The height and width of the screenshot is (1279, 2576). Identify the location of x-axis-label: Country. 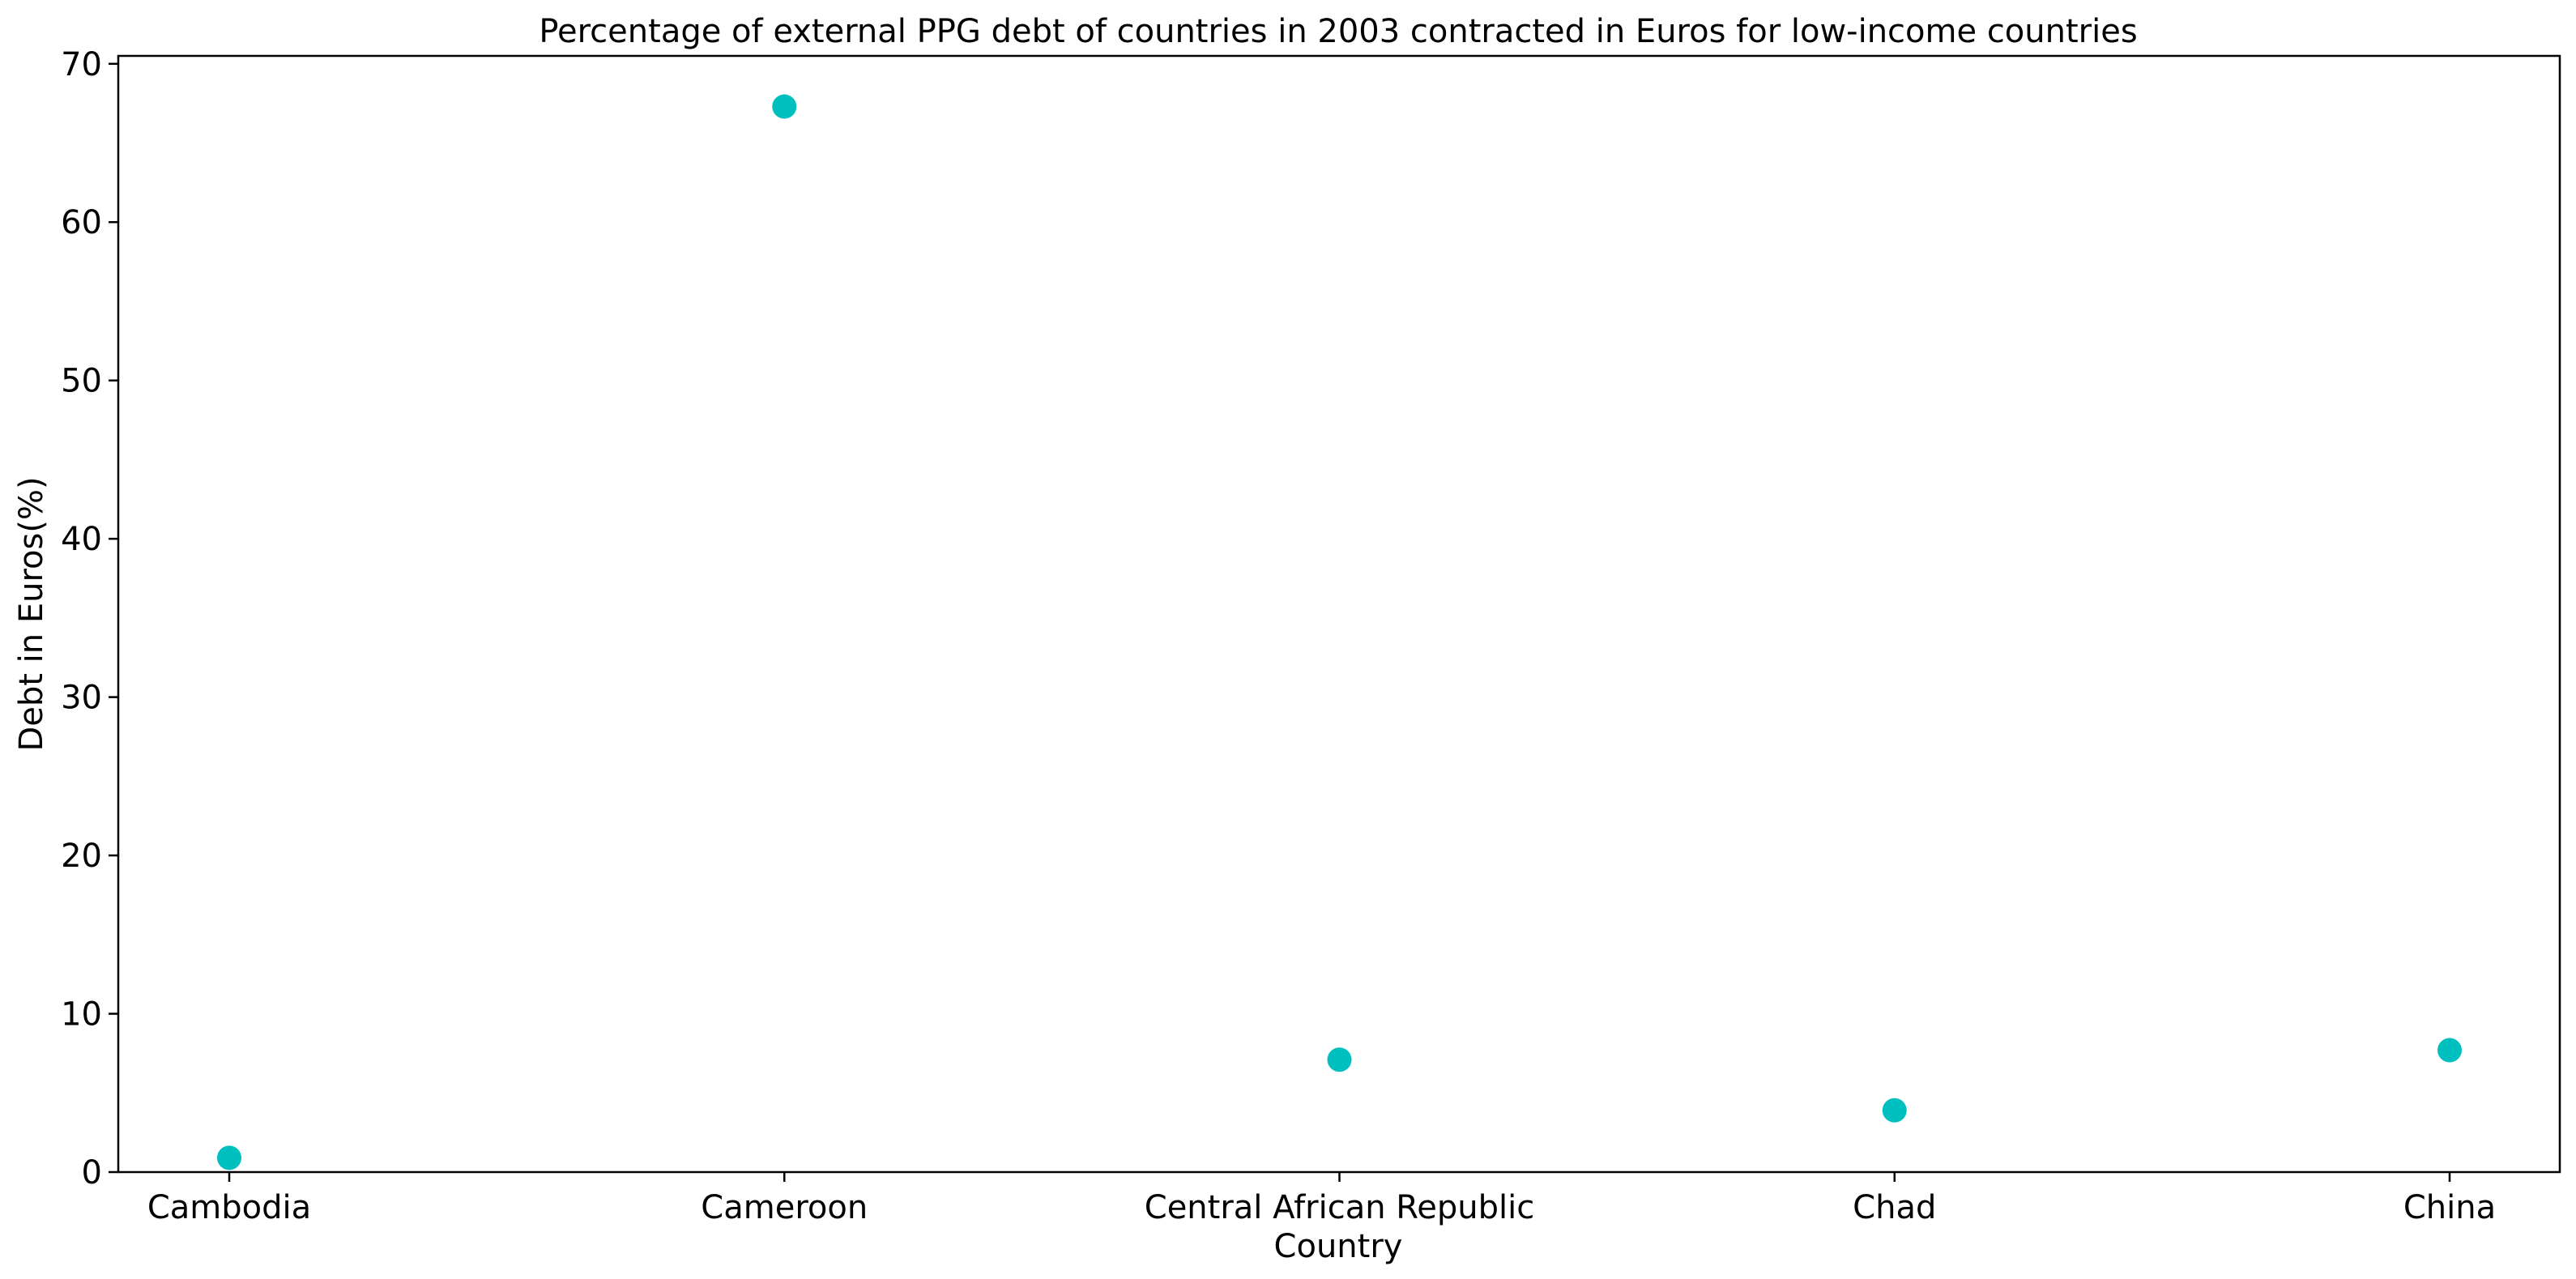
(1339, 1246).